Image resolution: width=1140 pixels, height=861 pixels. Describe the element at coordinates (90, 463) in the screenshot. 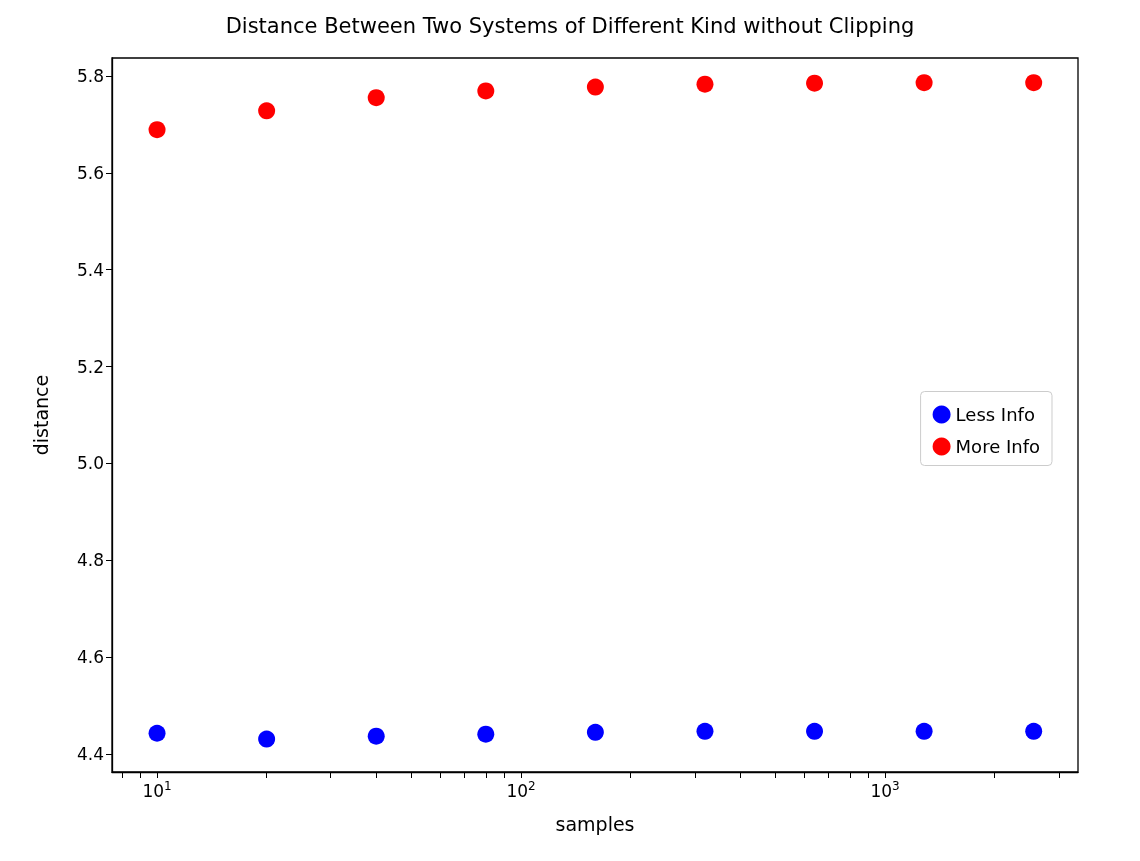

I see `y-tick-label: 5.0` at that location.